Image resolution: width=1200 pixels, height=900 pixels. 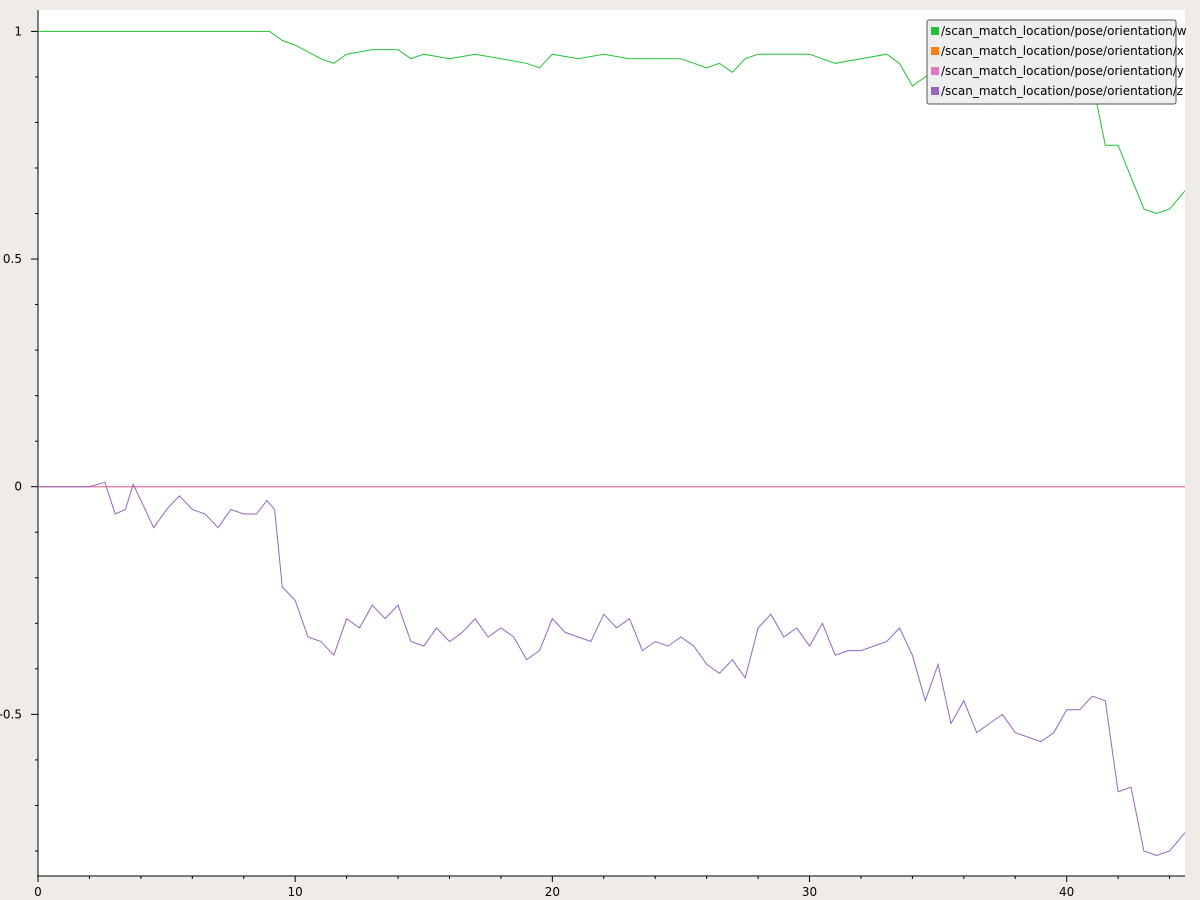 What do you see at coordinates (11, 714) in the screenshot?
I see `y-tick-label: -0.5` at bounding box center [11, 714].